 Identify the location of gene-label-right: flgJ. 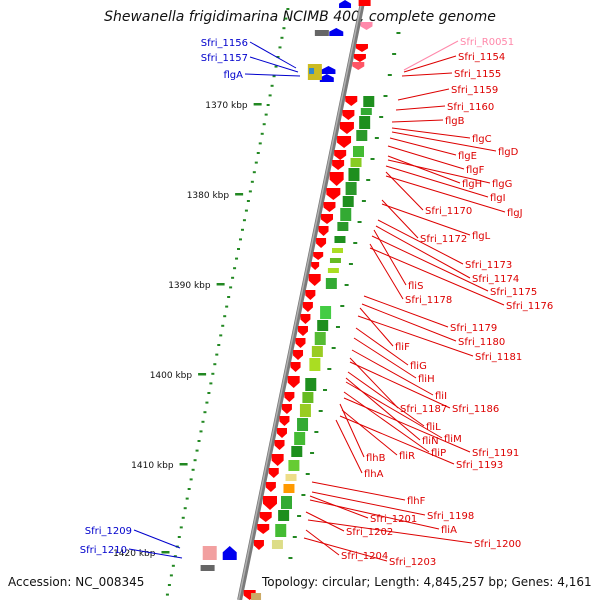
(515, 213).